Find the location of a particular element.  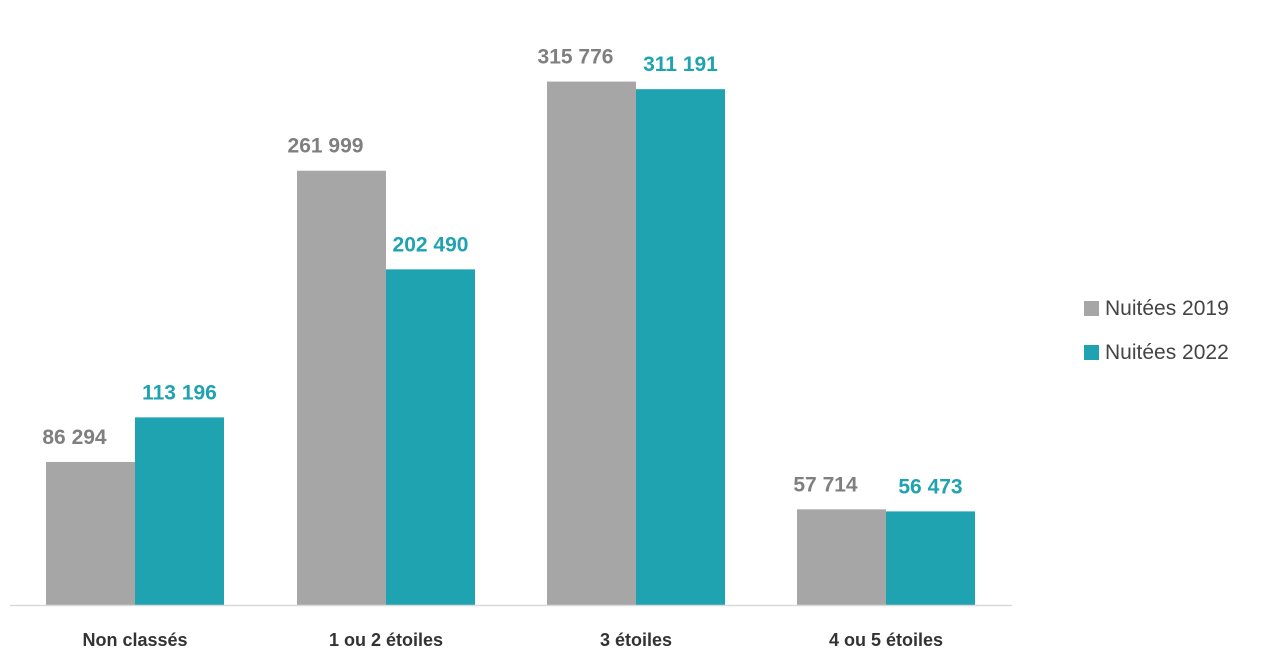

data-label: 261 999 is located at coordinates (326, 146).